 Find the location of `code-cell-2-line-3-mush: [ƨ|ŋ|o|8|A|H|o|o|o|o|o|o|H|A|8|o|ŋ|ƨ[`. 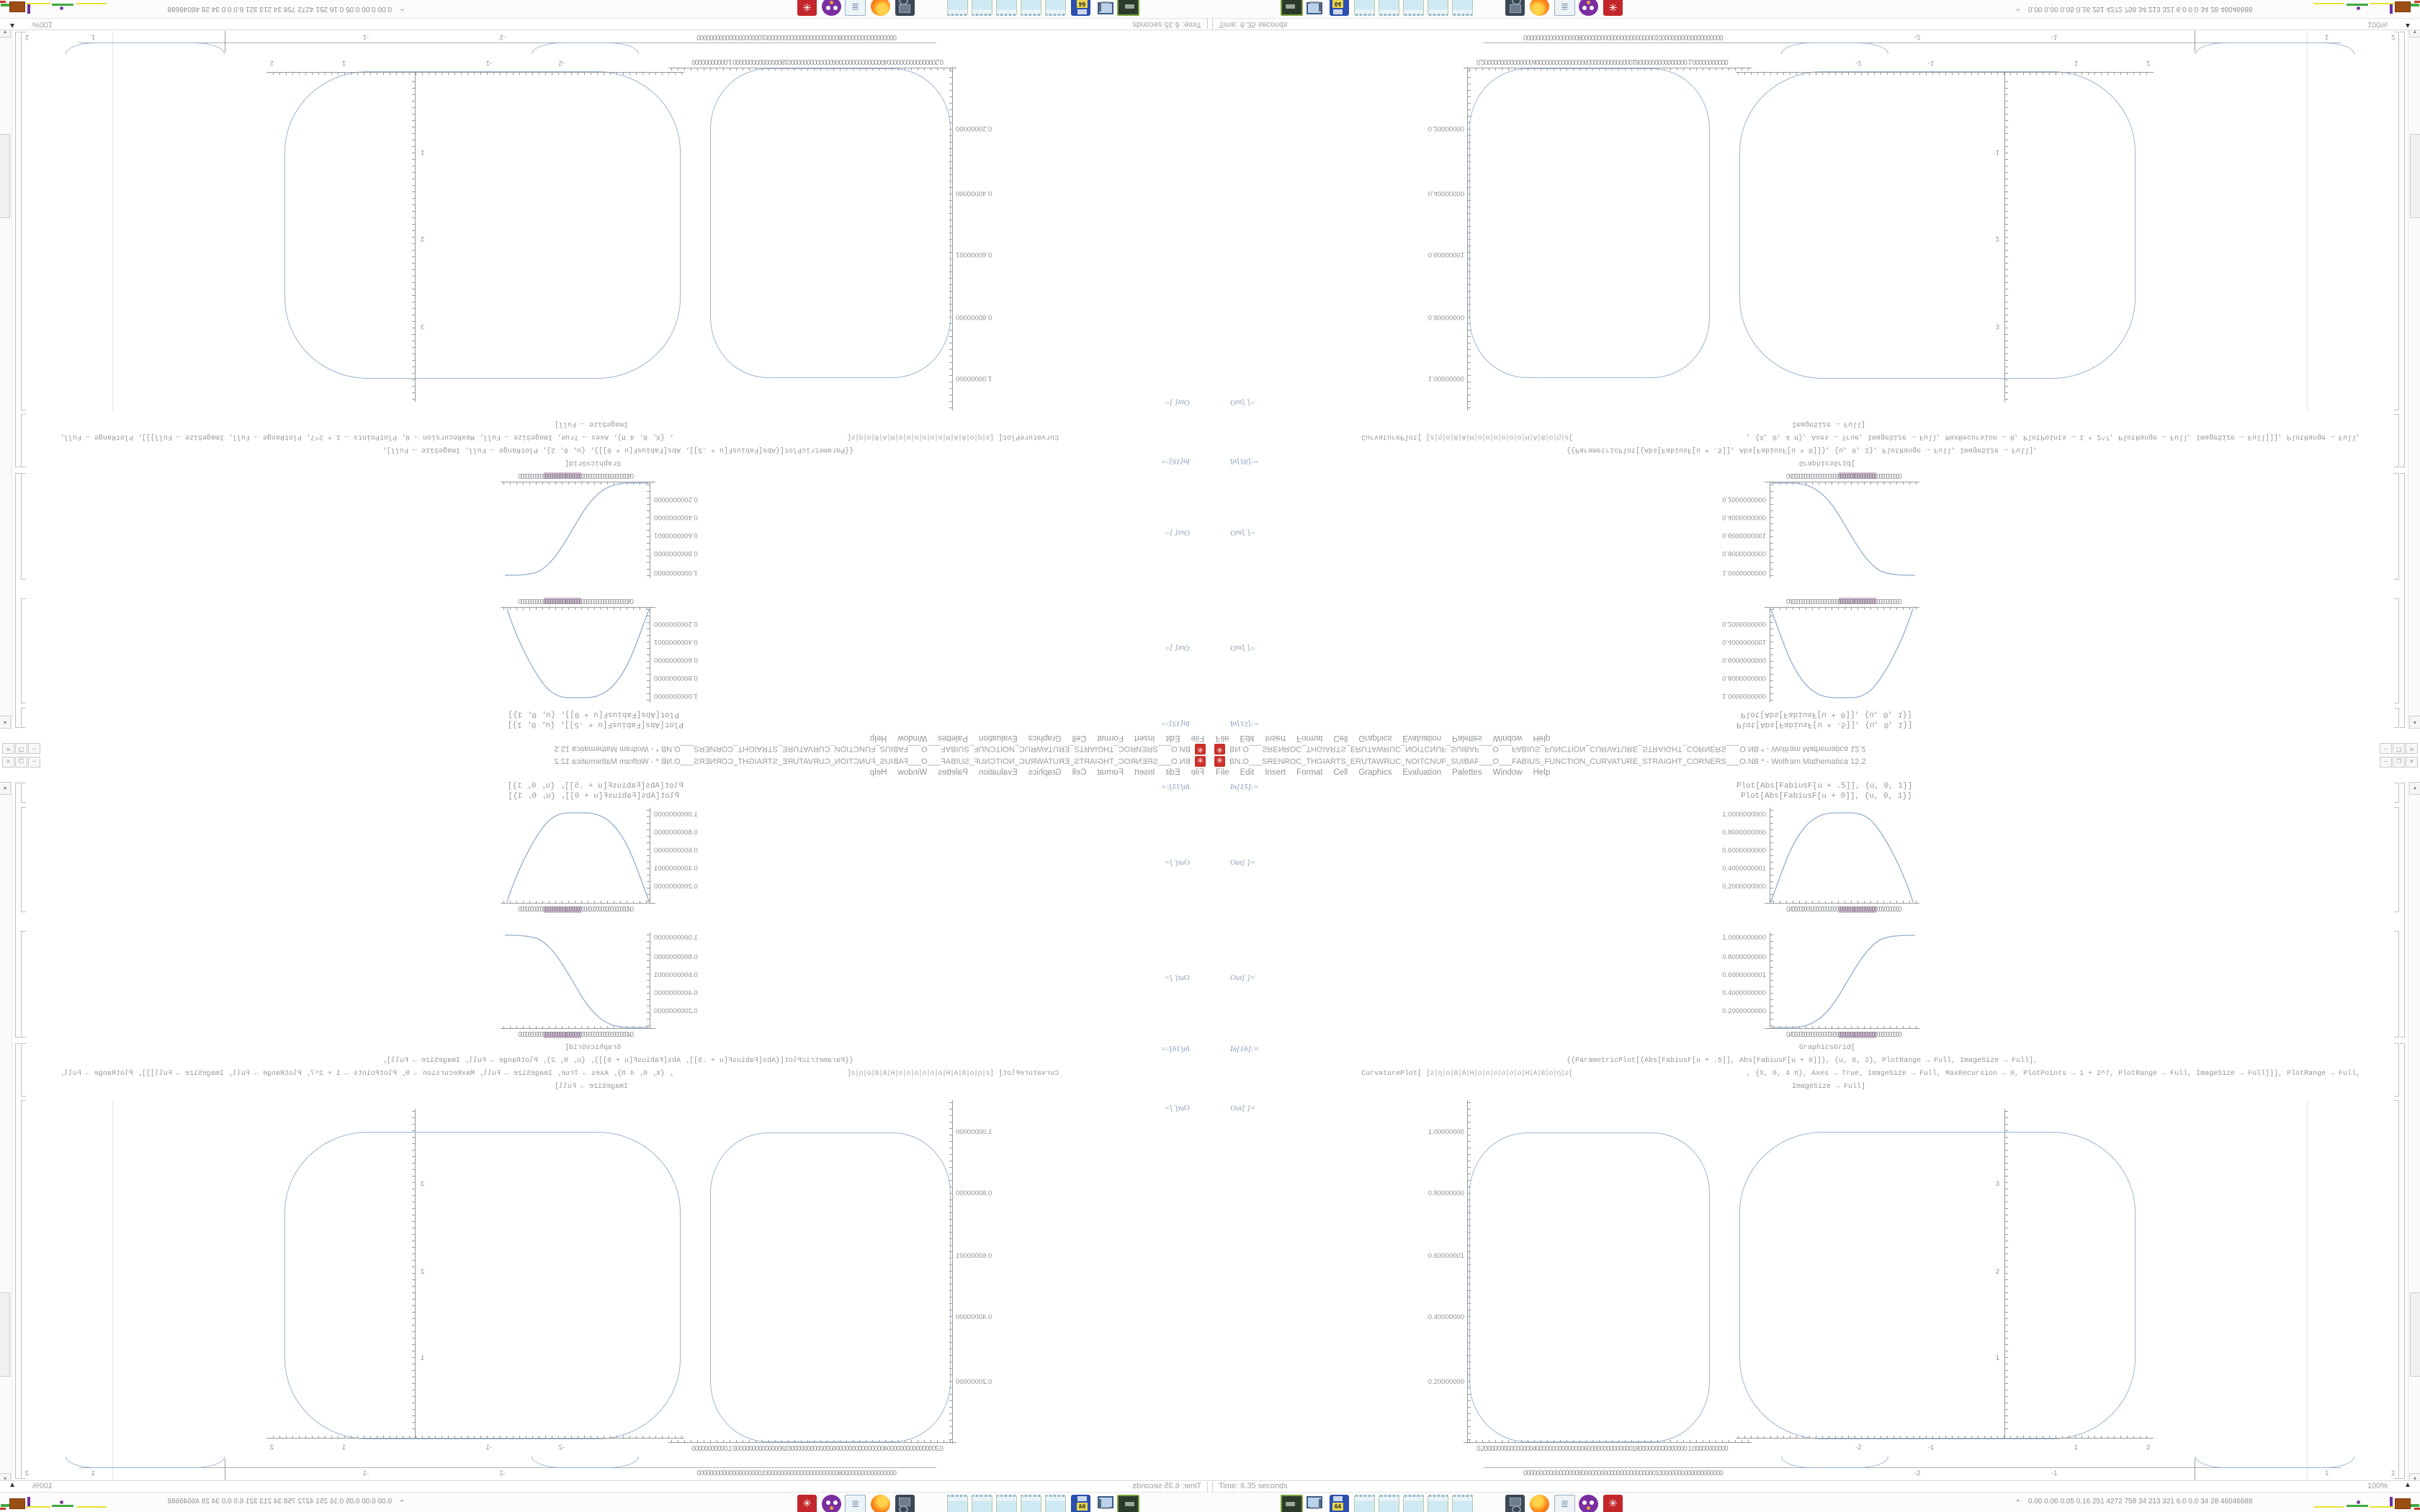

code-cell-2-line-3-mush: [ƨ|ŋ|o|8|A|H|o|o|o|o|o|o|H|A|8|o|ŋ|ƨ[ is located at coordinates (1499, 1074).